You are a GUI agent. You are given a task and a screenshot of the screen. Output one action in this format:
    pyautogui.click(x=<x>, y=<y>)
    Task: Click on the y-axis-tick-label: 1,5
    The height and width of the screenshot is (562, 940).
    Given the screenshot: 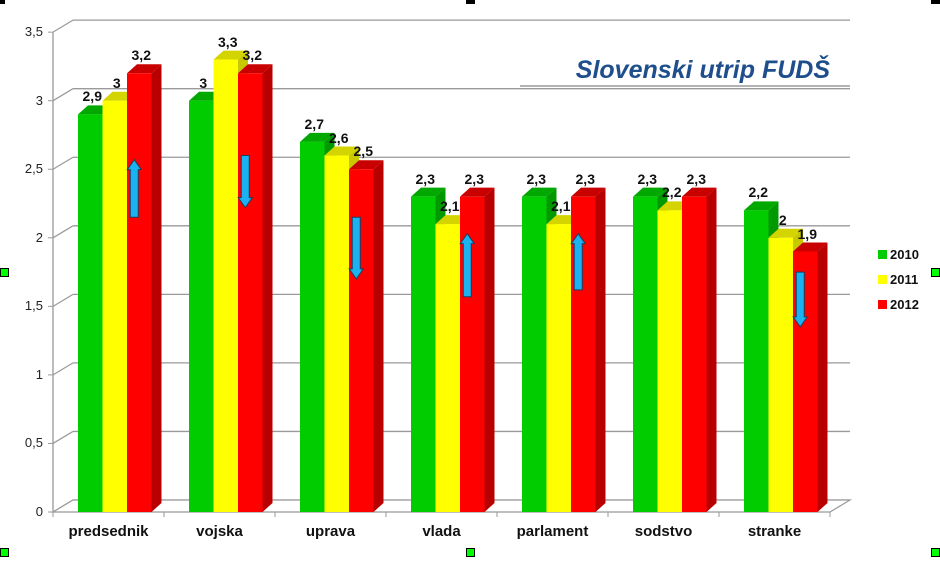 What is the action you would take?
    pyautogui.click(x=33, y=306)
    